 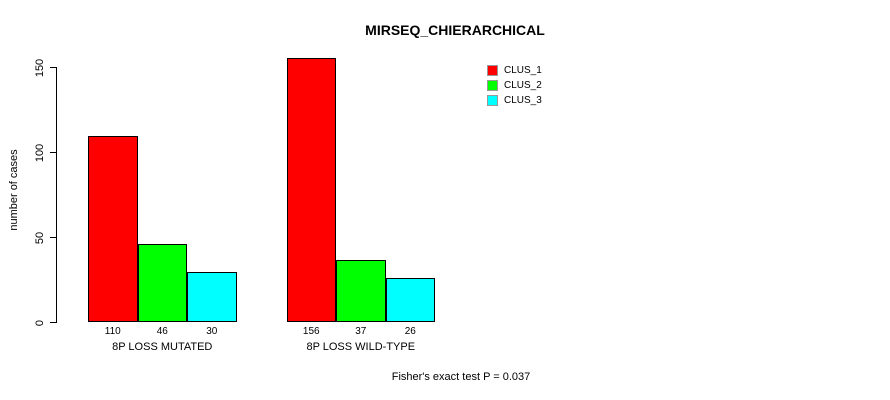 What do you see at coordinates (14, 190) in the screenshot?
I see `y-axis-label: number of cases` at bounding box center [14, 190].